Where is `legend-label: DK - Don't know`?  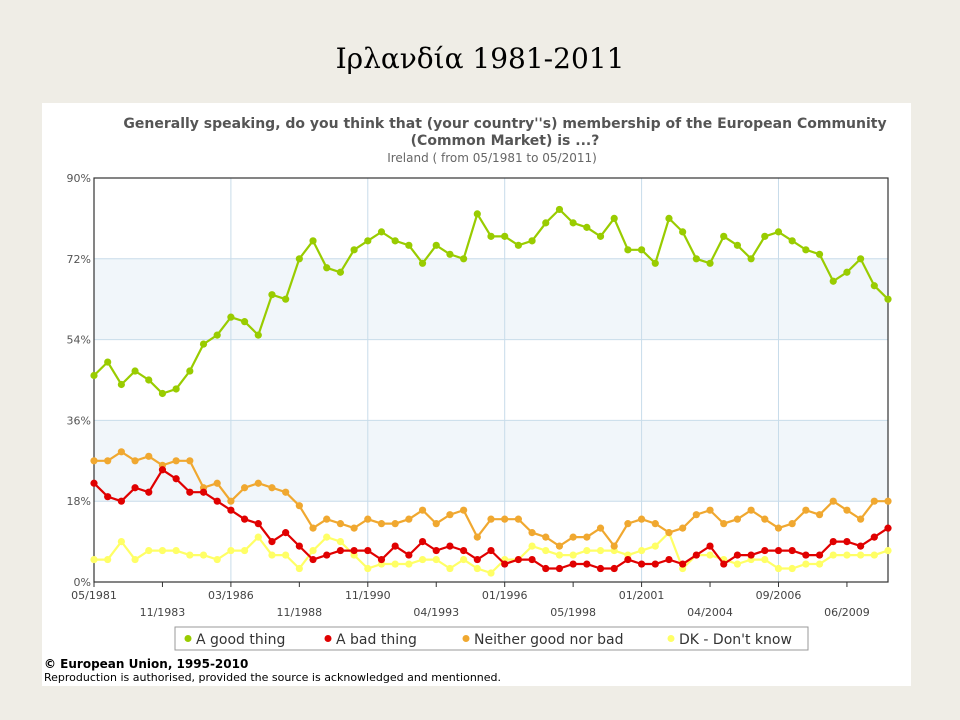 legend-label: DK - Don't know is located at coordinates (735, 640).